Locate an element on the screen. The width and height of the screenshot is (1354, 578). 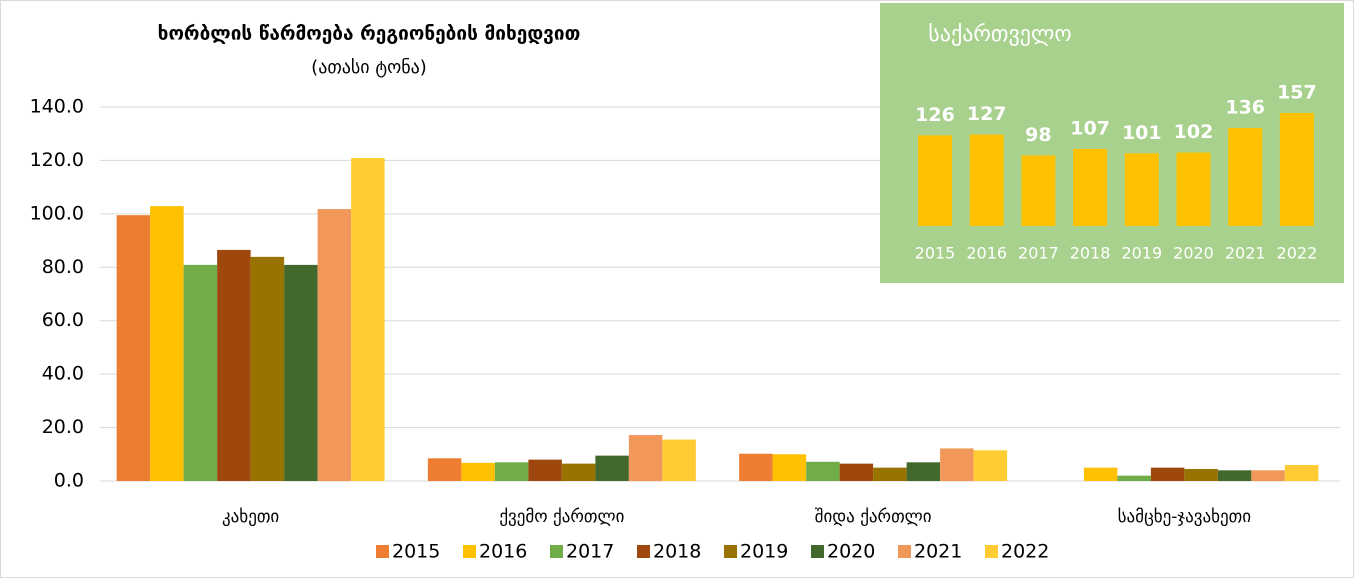
data-label: 101 is located at coordinates (1142, 133).